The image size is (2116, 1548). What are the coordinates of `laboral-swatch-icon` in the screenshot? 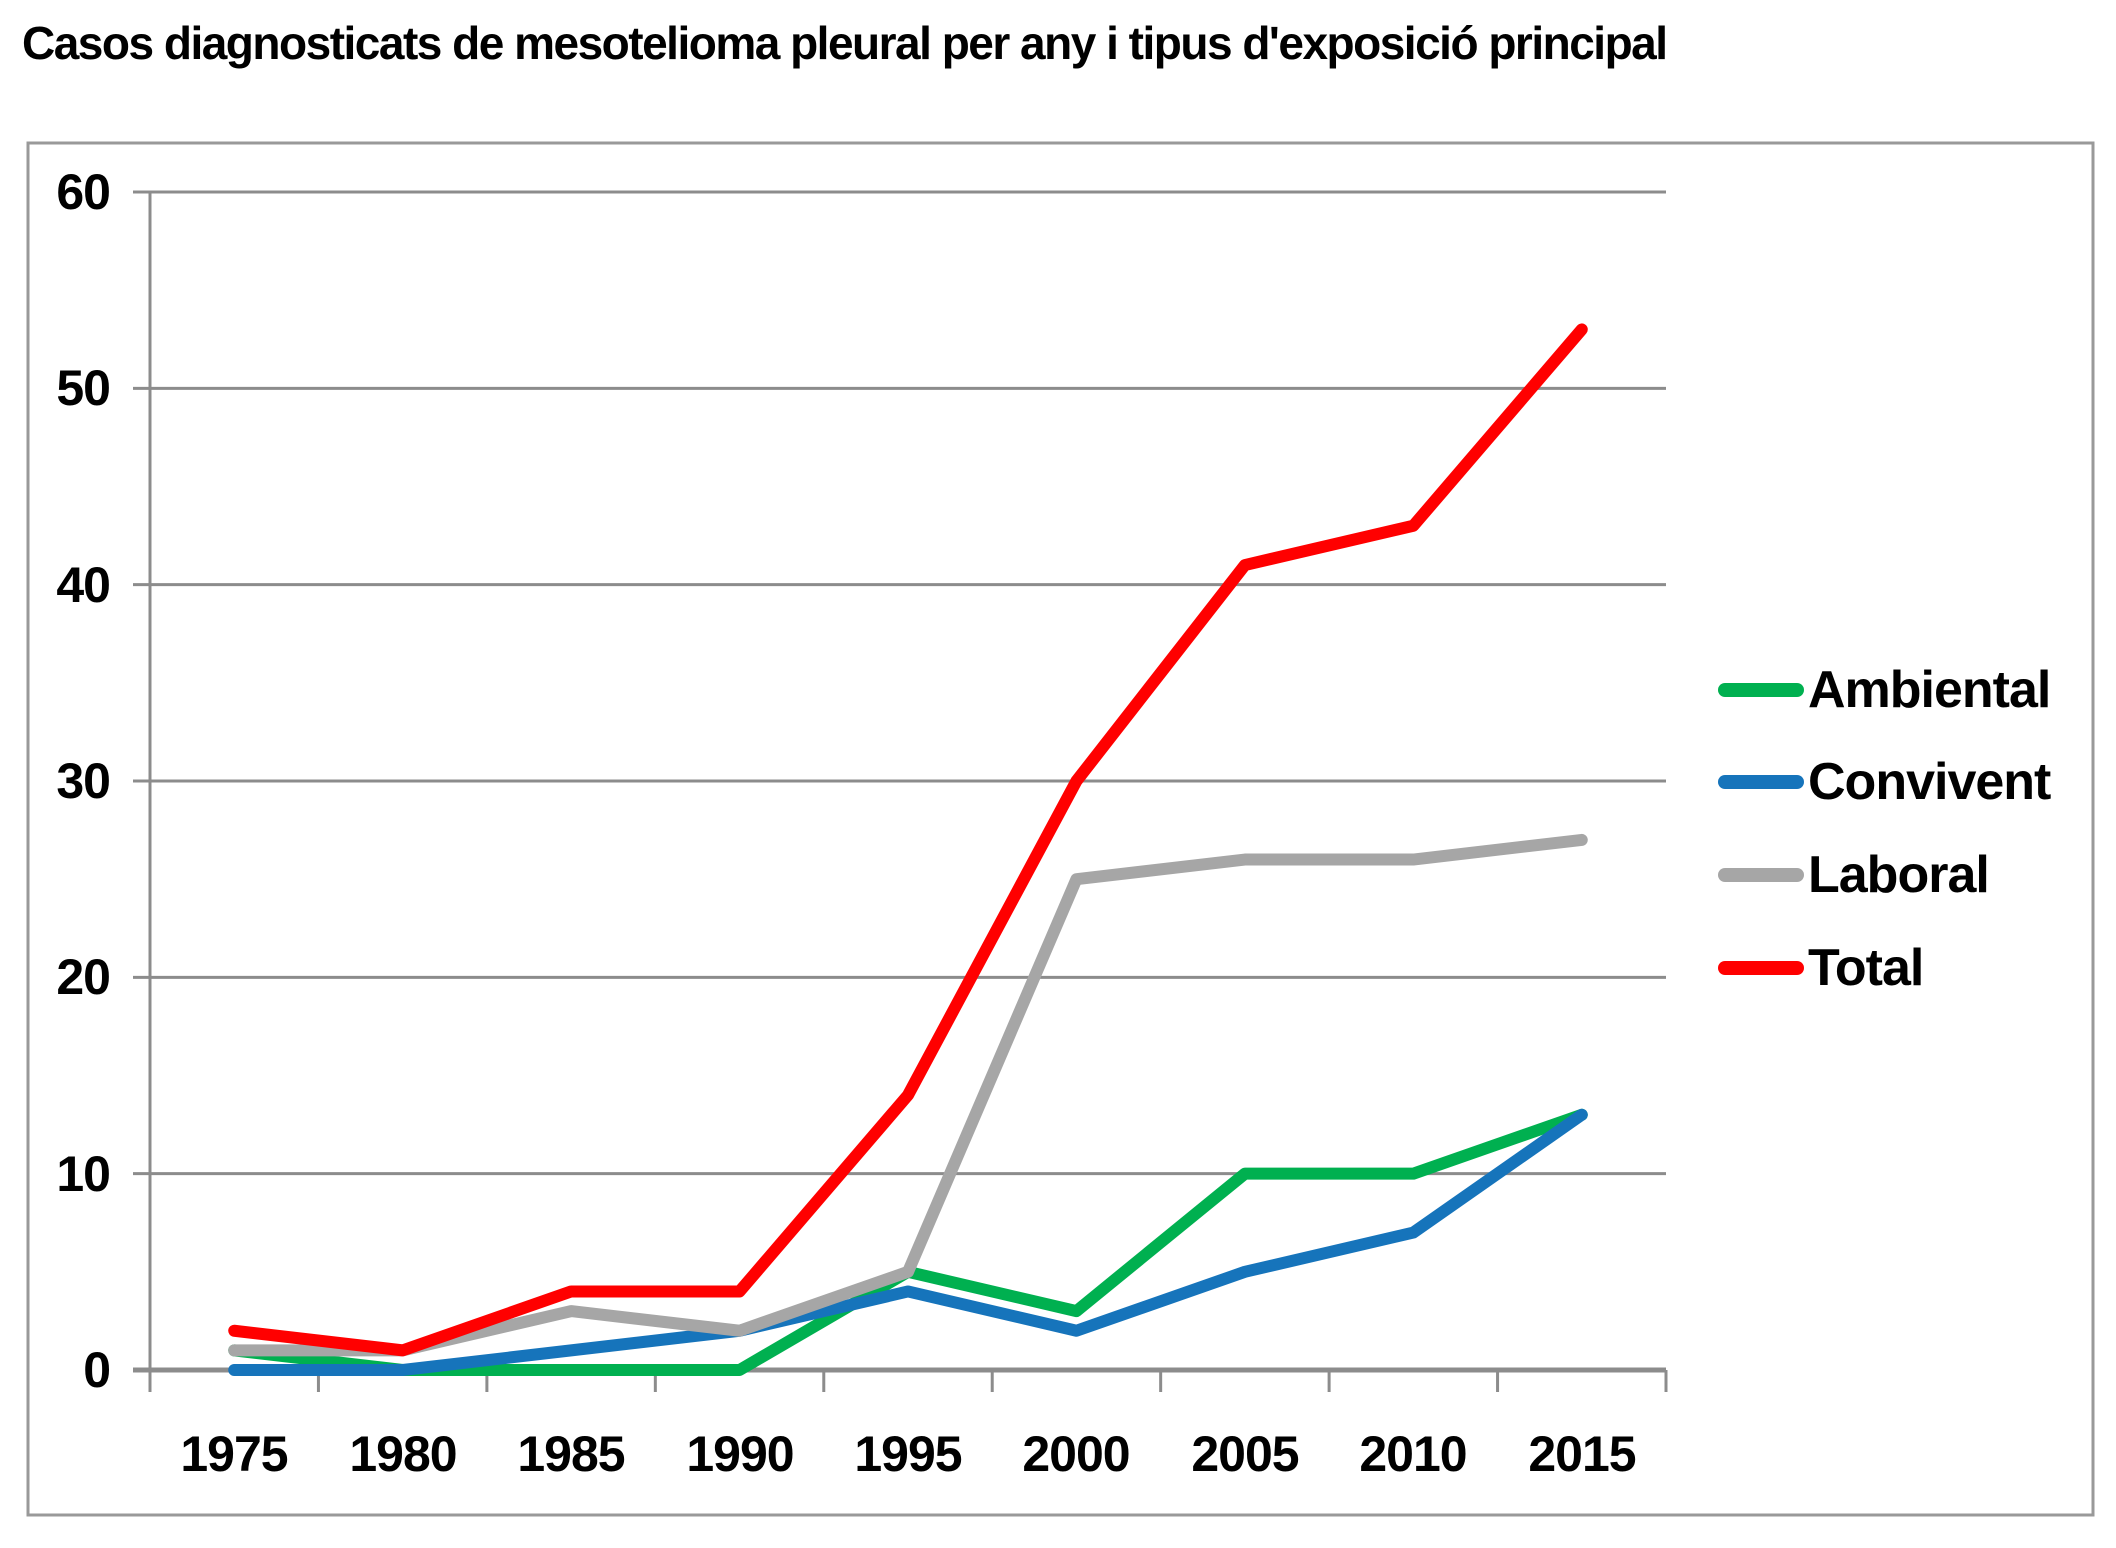 It's located at (1761, 875).